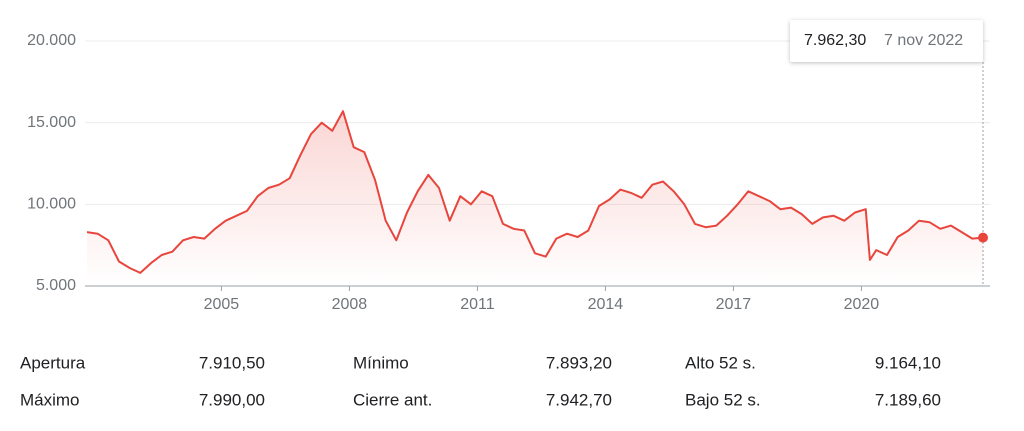 This screenshot has width=1024, height=431. What do you see at coordinates (723, 399) in the screenshot?
I see `stat-label: Bajo 52 s.` at bounding box center [723, 399].